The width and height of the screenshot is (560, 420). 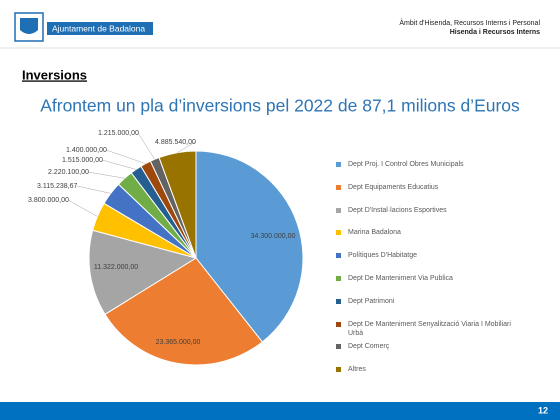 I want to click on legend-item: Dept Proj. I Control Obres Municipals, so click(x=426, y=164).